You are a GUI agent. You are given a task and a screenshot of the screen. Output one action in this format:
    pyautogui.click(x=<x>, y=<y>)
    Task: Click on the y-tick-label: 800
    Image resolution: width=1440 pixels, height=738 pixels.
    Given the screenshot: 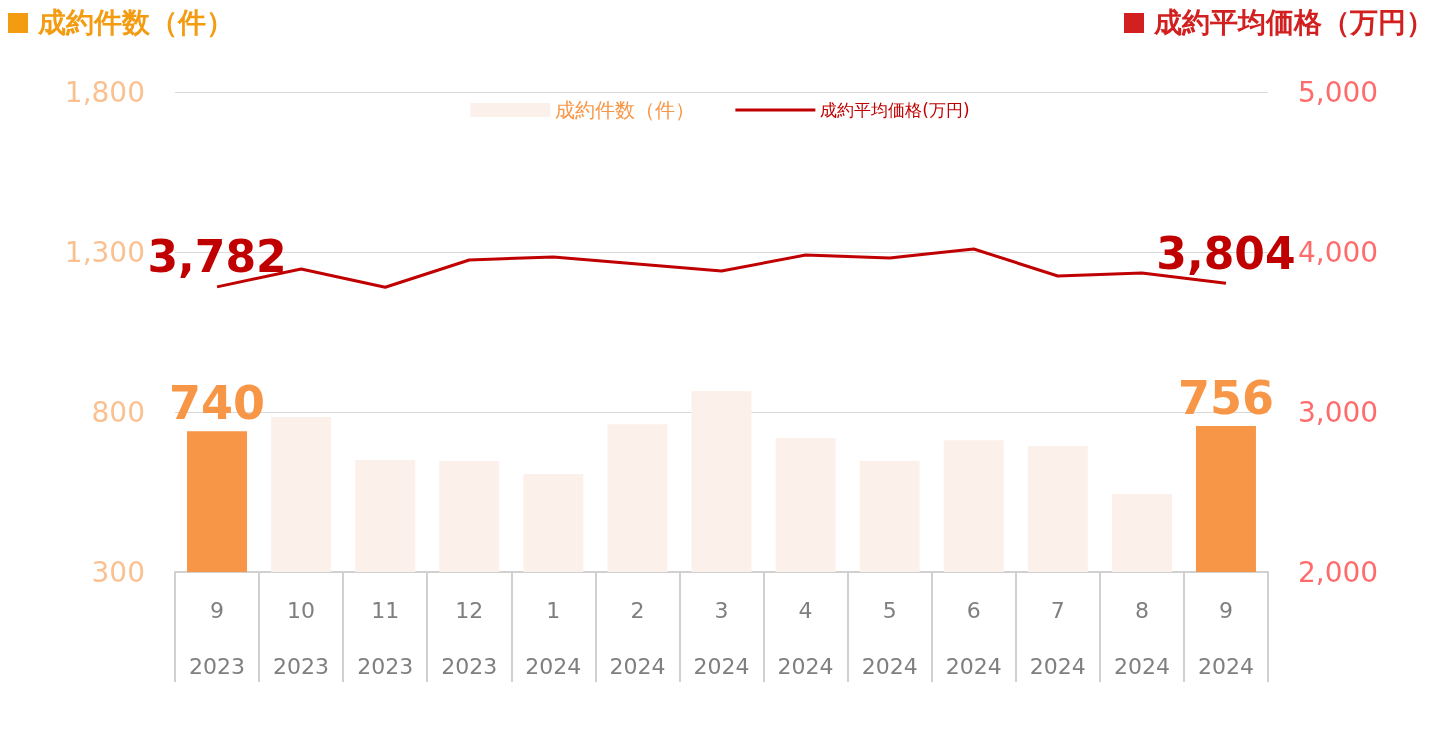 What is the action you would take?
    pyautogui.click(x=118, y=412)
    